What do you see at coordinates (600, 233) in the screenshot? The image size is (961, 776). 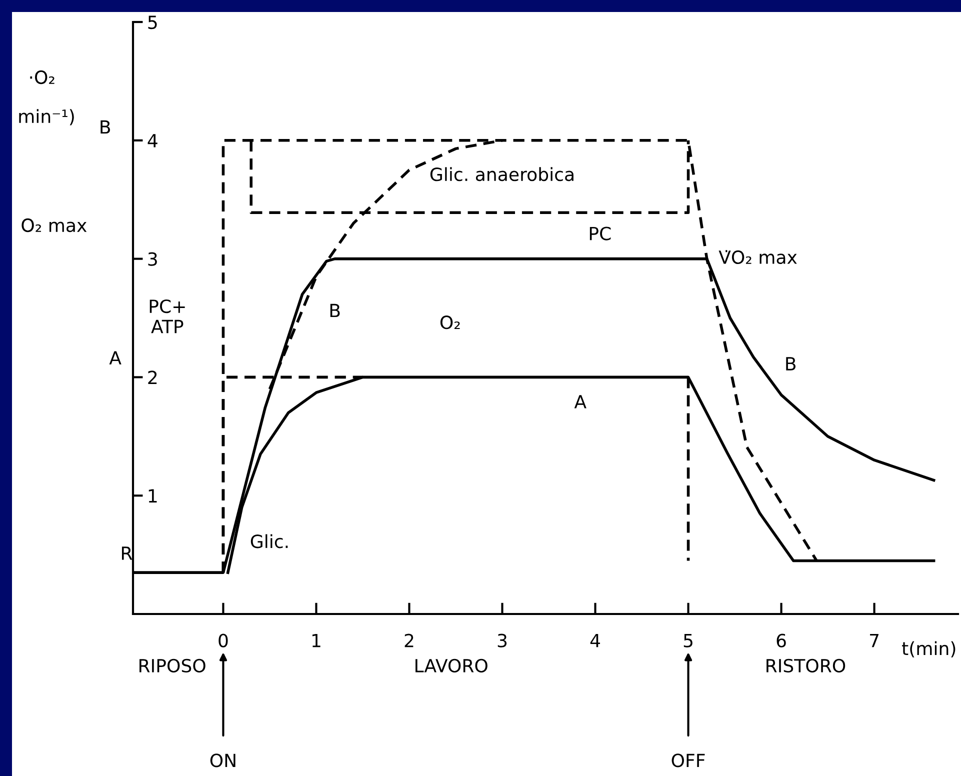 I see `annotation: PC` at bounding box center [600, 233].